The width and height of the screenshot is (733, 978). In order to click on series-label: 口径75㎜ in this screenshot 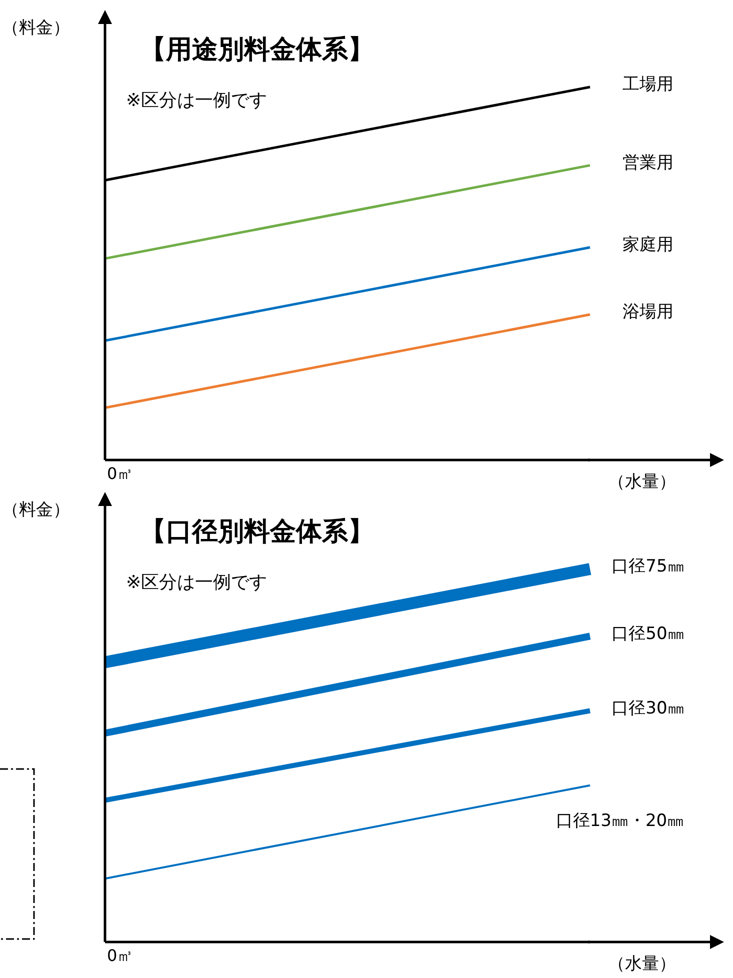, I will do `click(648, 566)`.